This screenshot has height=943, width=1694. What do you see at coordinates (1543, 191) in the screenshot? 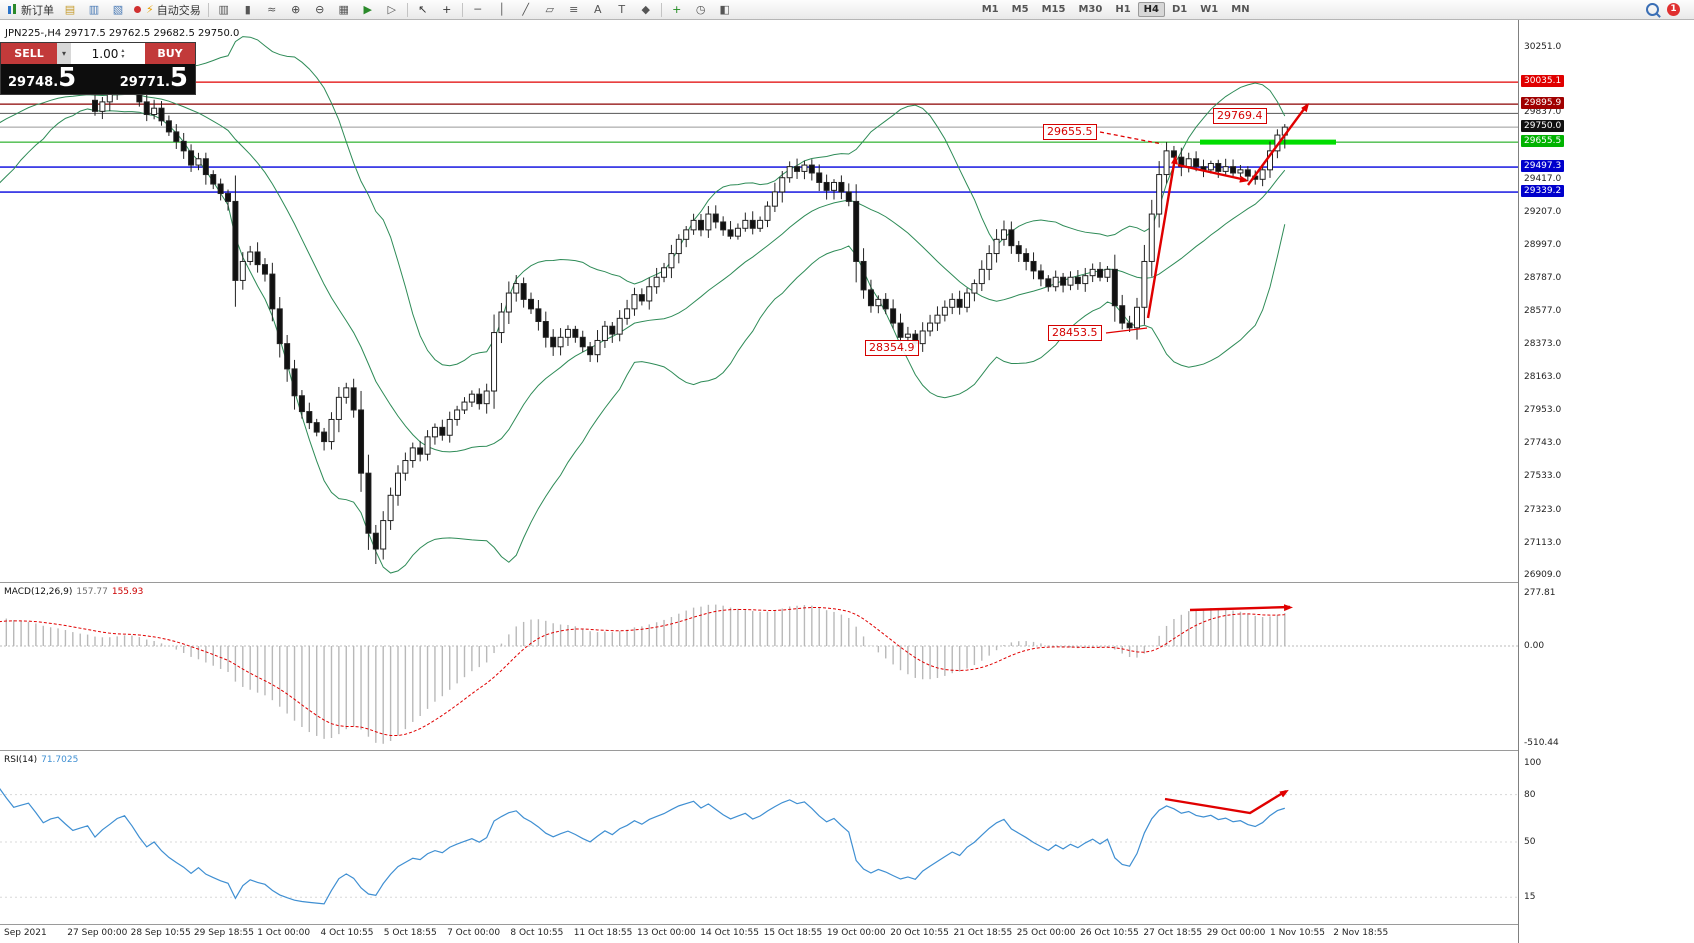
I see `price-axis-highlight: 29339.2` at bounding box center [1543, 191].